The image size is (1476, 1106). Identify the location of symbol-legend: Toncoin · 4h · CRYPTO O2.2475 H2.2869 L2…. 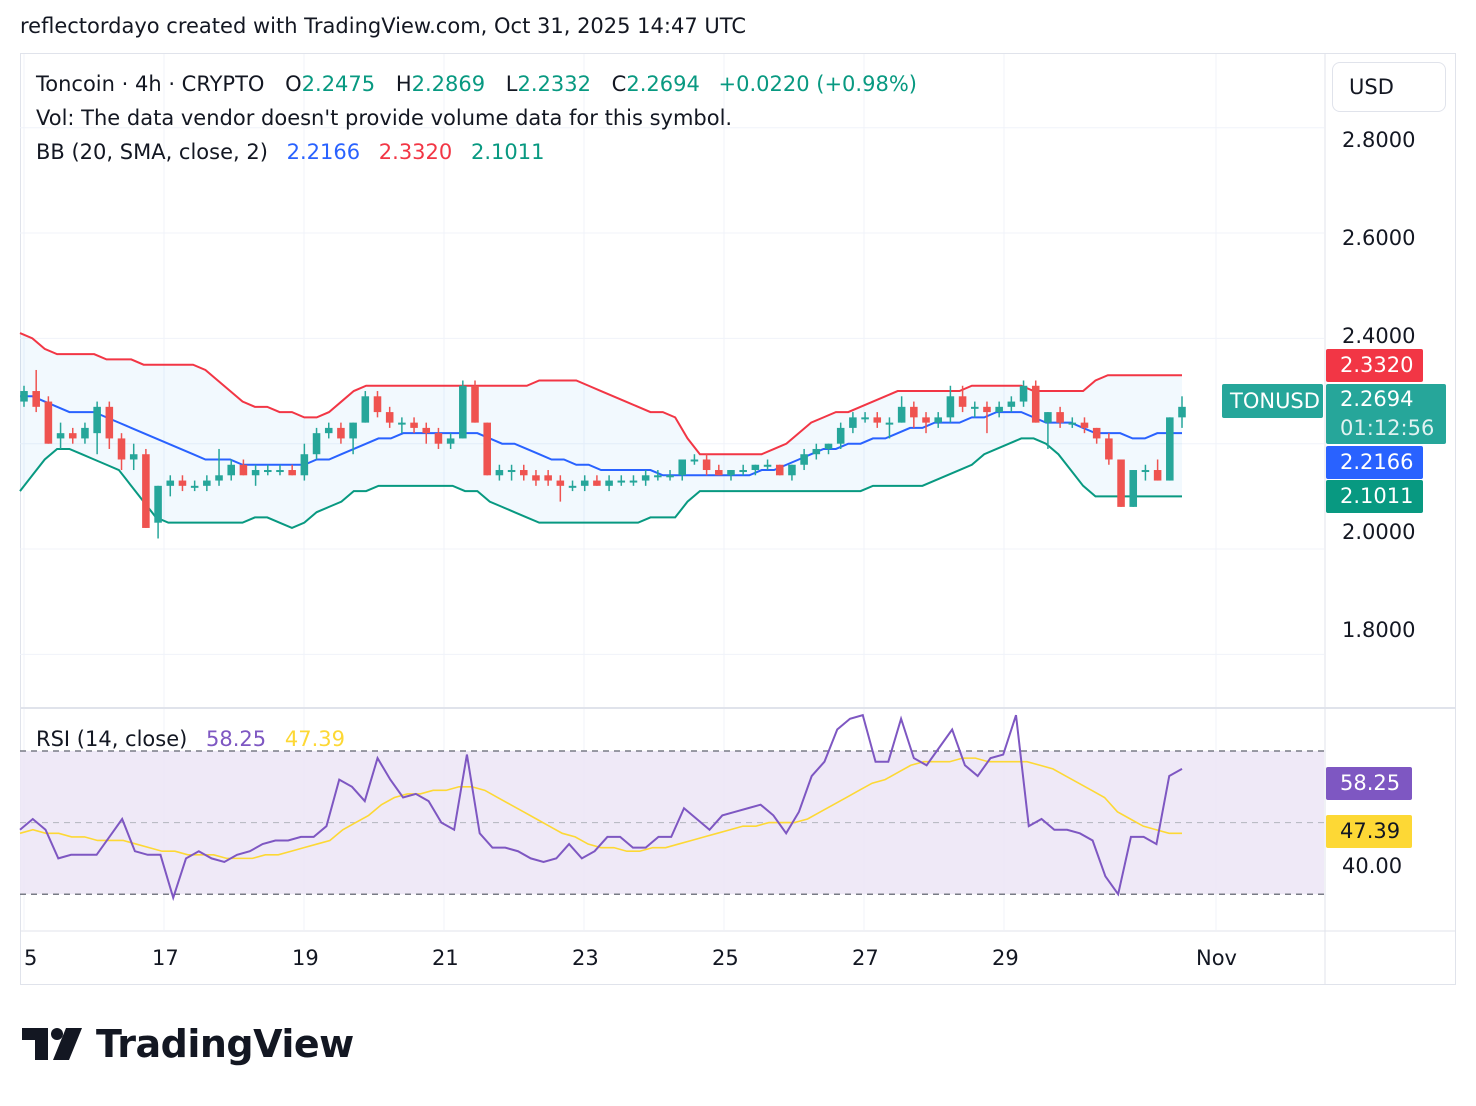
(476, 84).